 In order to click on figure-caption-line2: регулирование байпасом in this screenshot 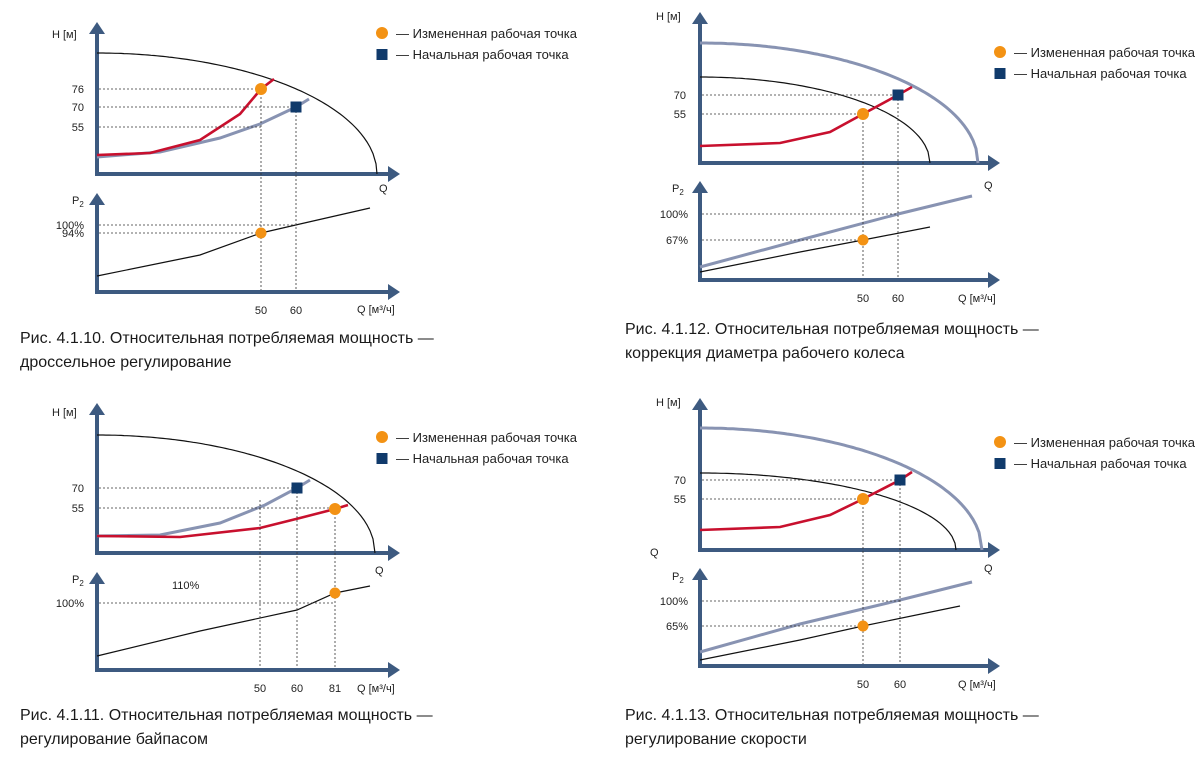, I will do `click(114, 739)`.